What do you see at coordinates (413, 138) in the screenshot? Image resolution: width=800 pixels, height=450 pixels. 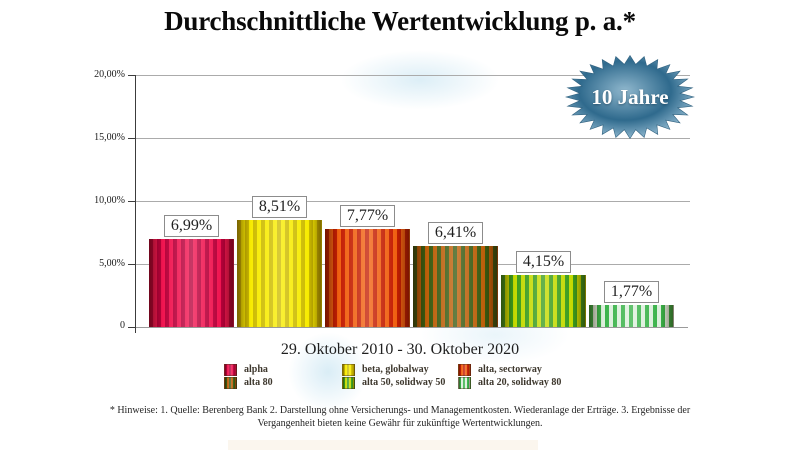 I see `gridline-15pct` at bounding box center [413, 138].